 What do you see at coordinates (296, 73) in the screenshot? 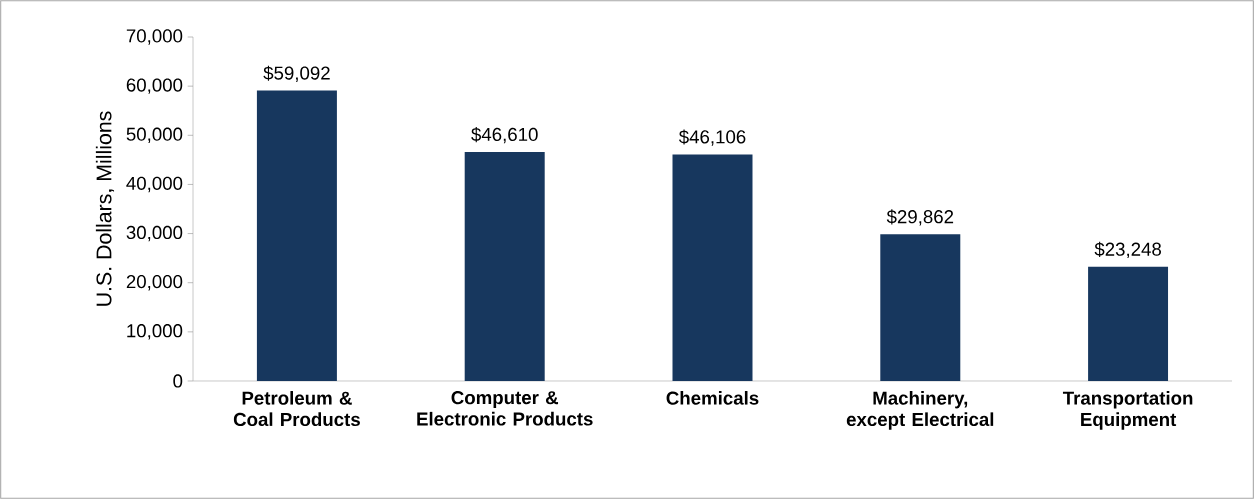
I see `data-label: $59,092` at bounding box center [296, 73].